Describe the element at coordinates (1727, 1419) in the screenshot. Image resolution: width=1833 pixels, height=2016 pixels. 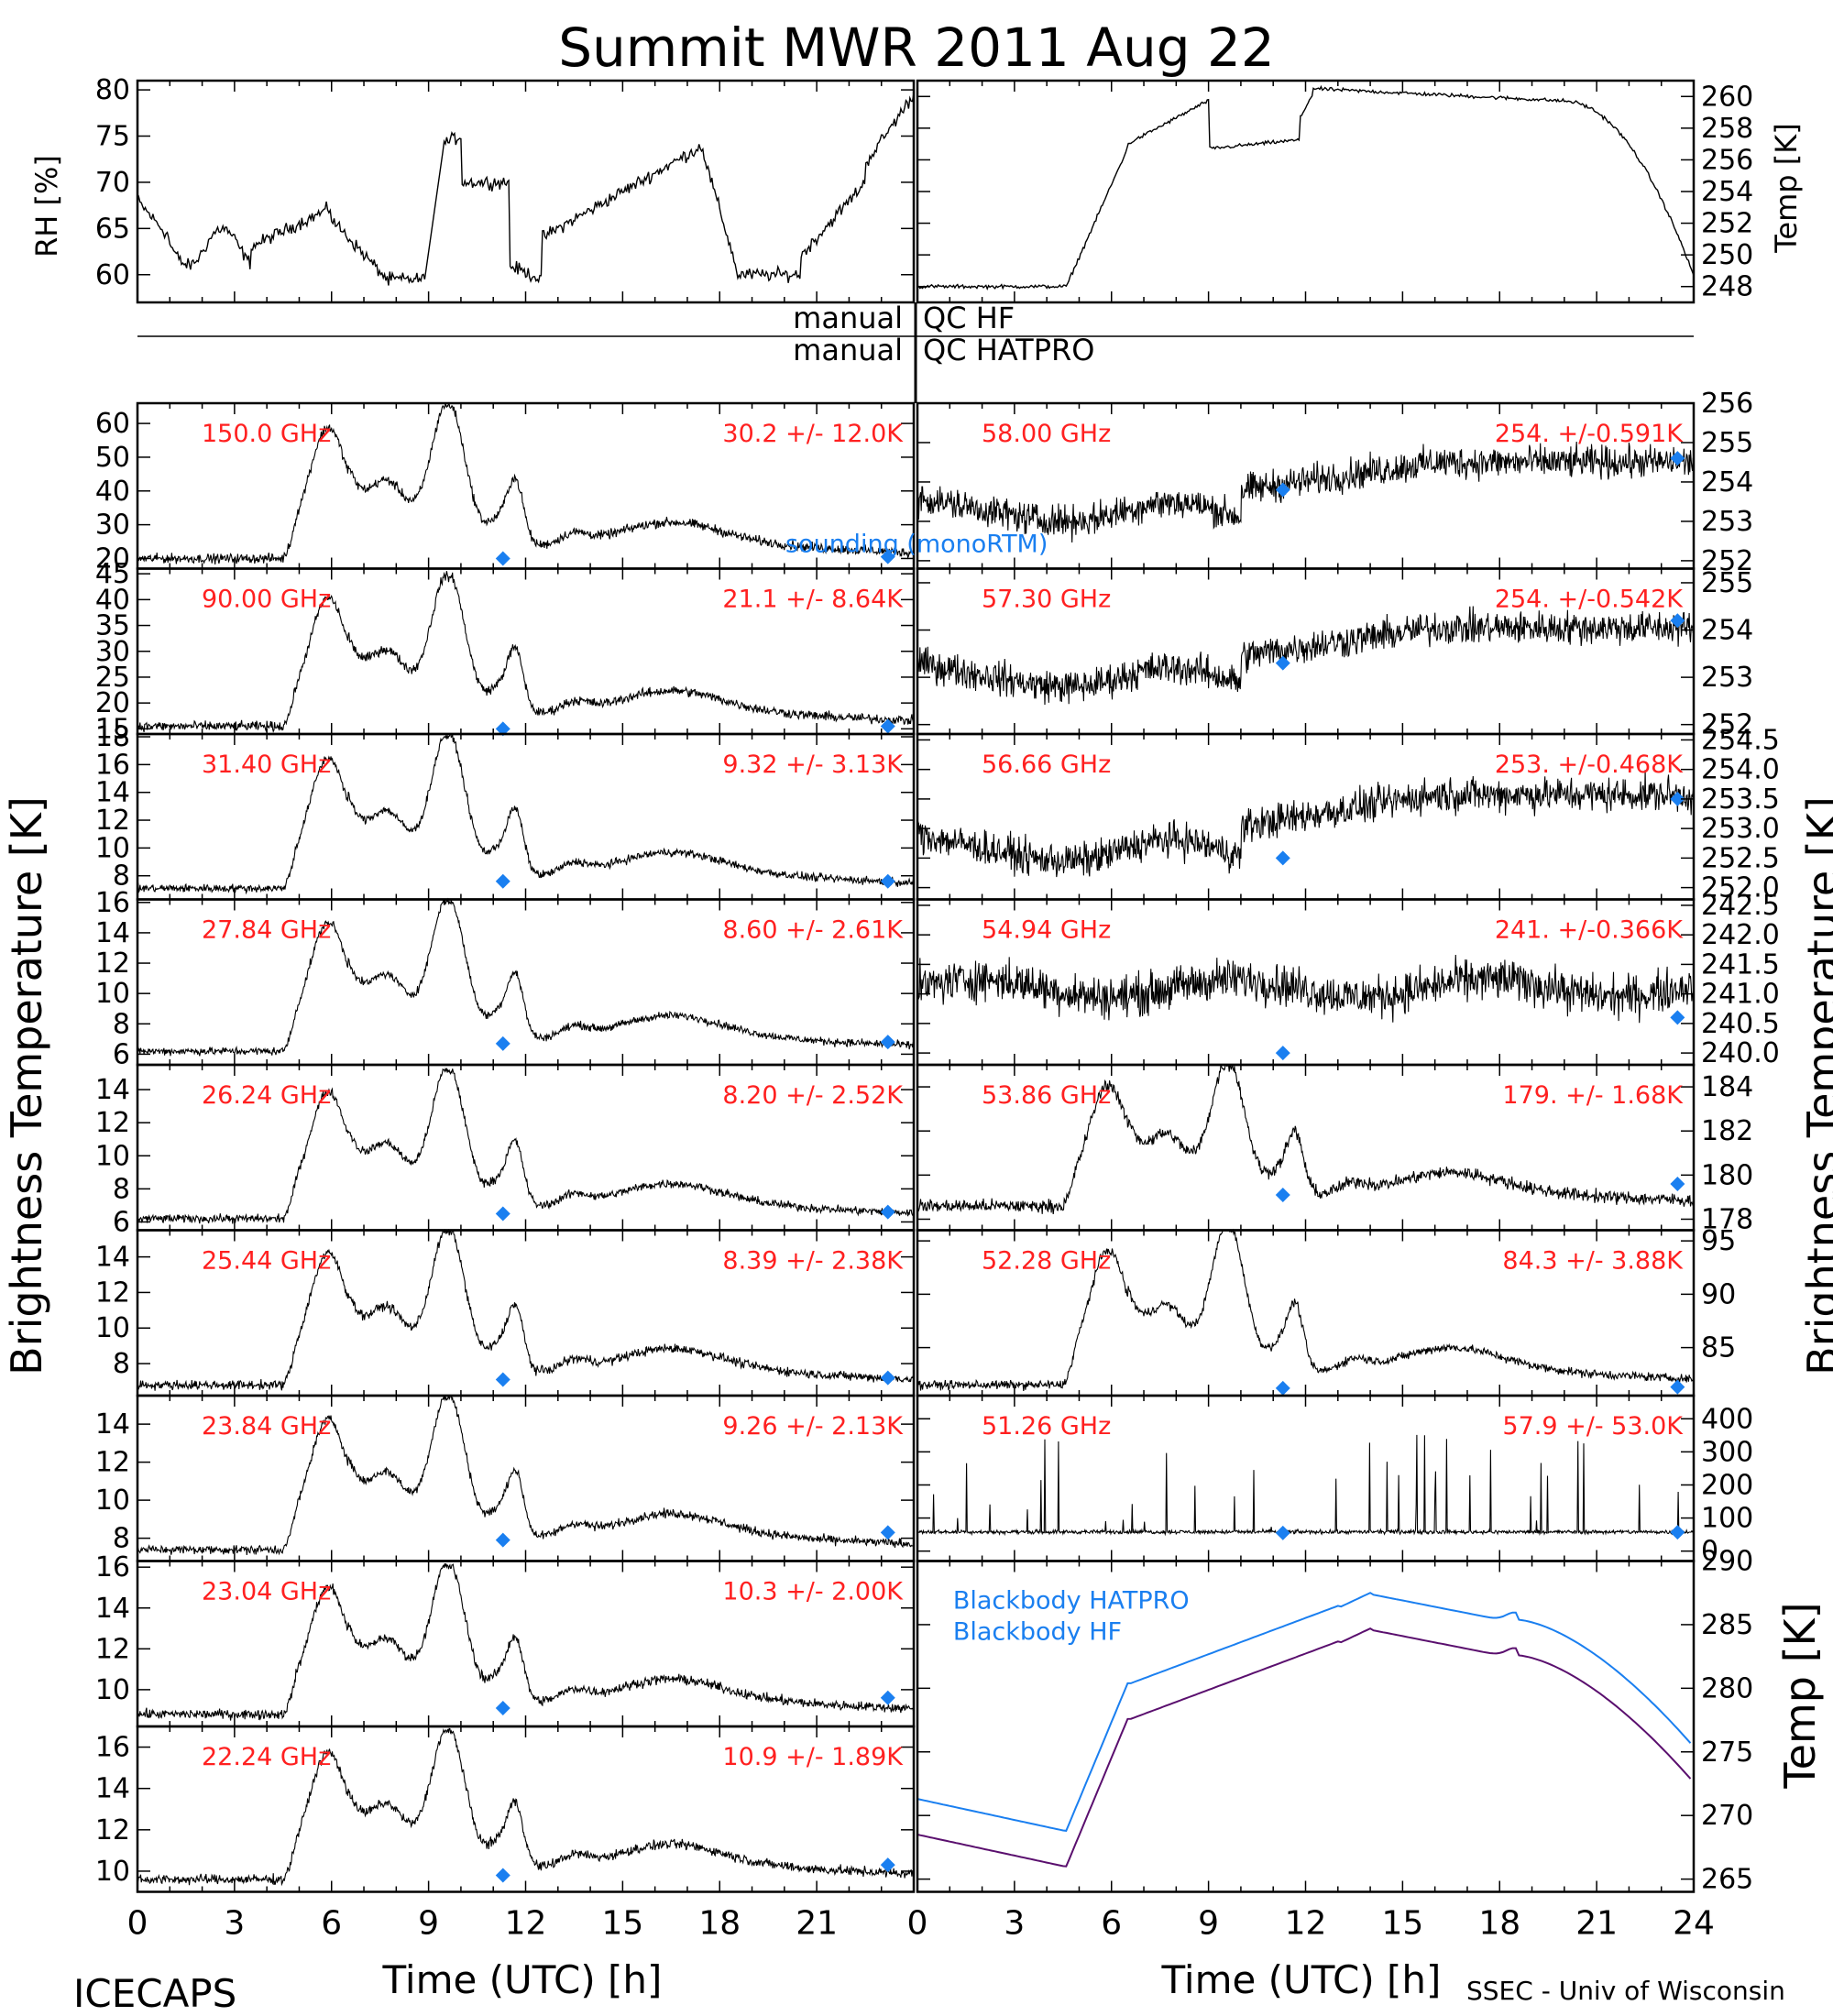
I see `y-tick-label: 400` at that location.